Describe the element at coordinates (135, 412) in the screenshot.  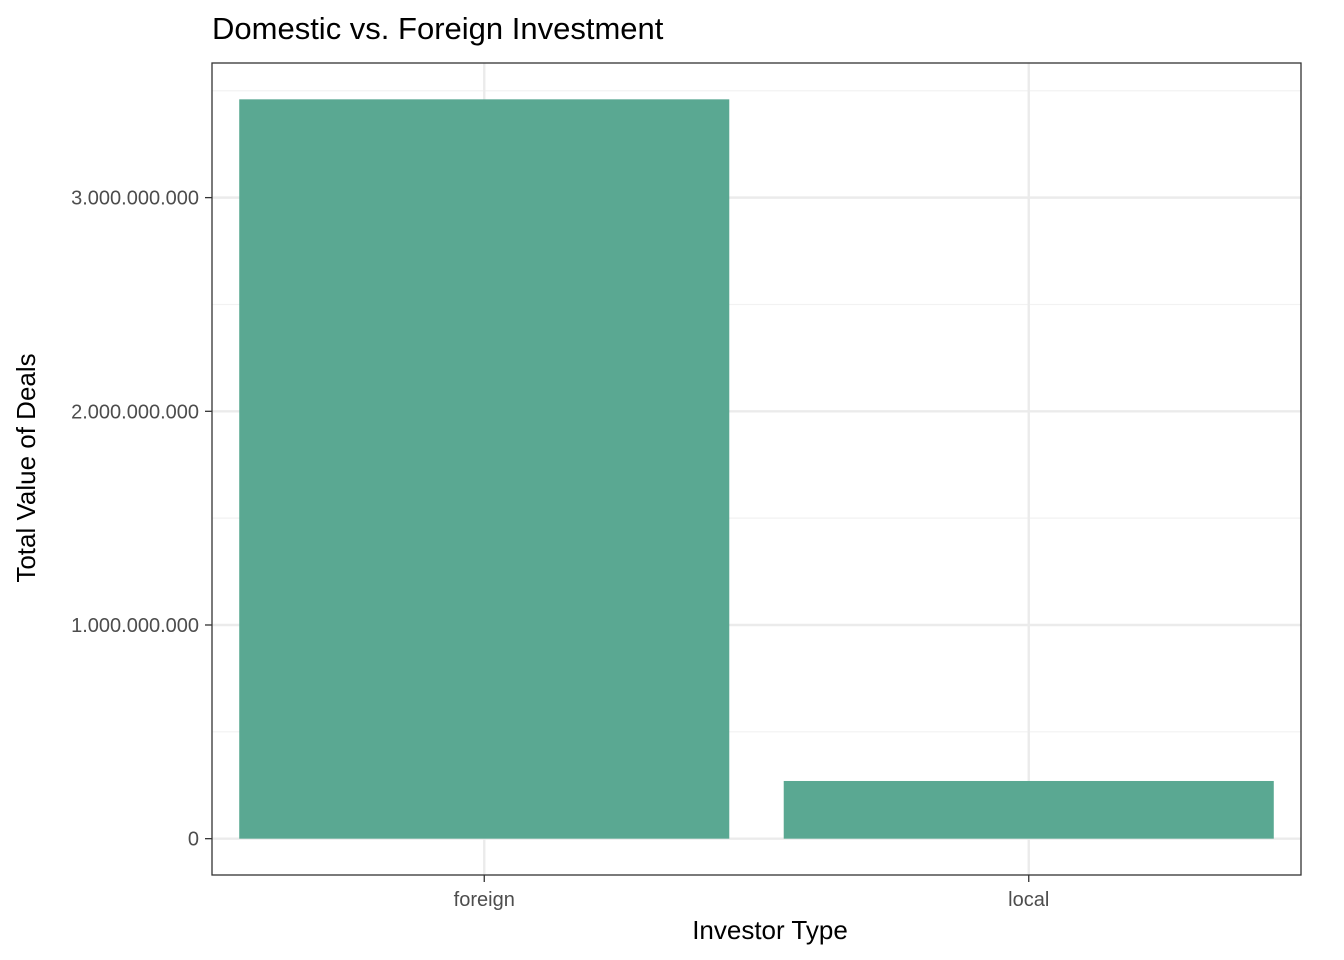
I see `y-tick-label: 2.000.000.000` at that location.